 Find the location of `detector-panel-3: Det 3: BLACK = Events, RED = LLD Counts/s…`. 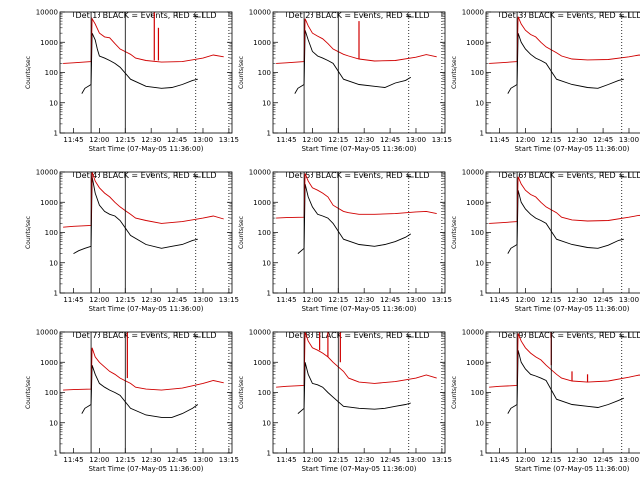

detector-panel-3: Det 3: BLACK = Events, RED = LLD Counts/s… is located at coordinates (545, 81).